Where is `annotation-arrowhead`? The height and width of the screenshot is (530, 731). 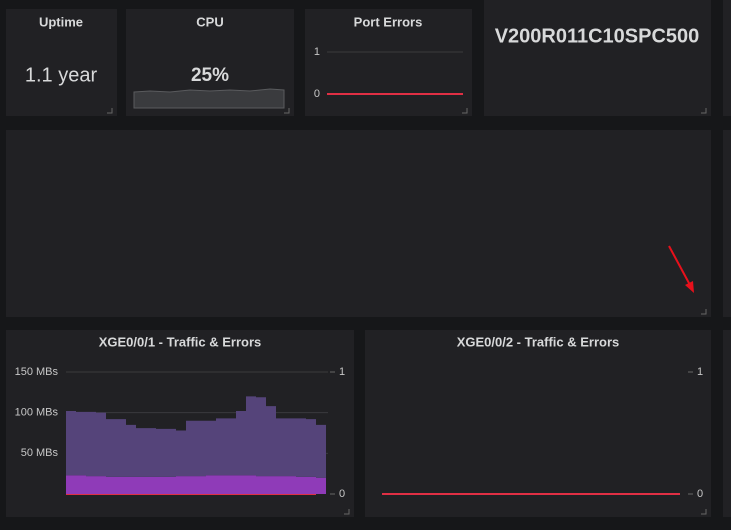
annotation-arrowhead is located at coordinates (689, 287).